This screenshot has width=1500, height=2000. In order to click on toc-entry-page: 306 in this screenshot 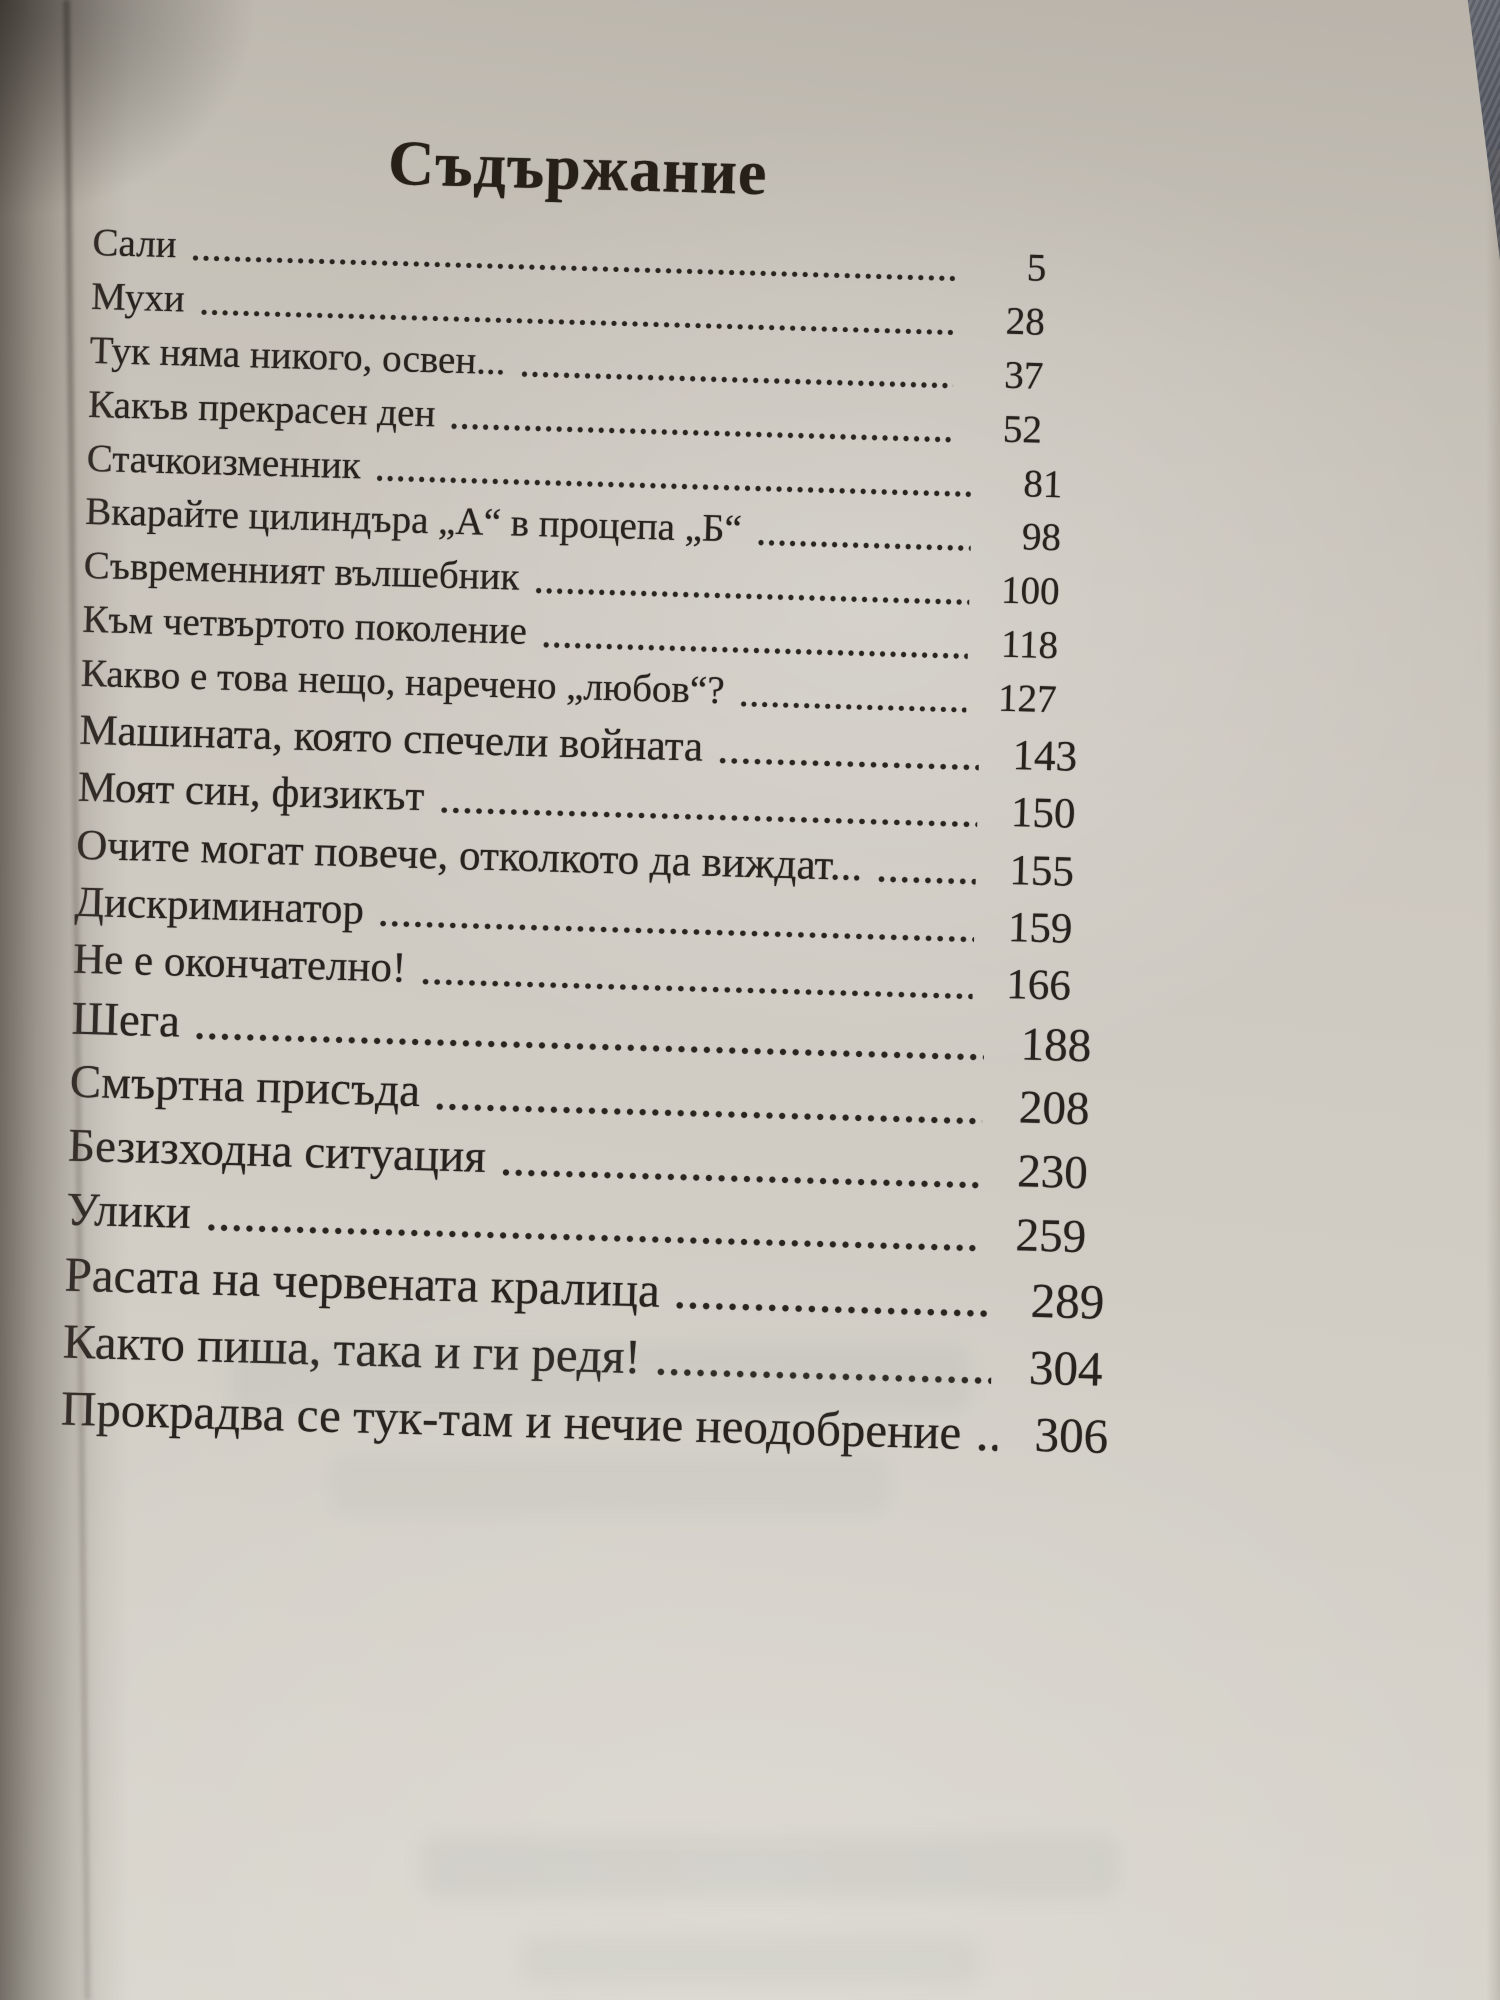, I will do `click(1071, 1435)`.